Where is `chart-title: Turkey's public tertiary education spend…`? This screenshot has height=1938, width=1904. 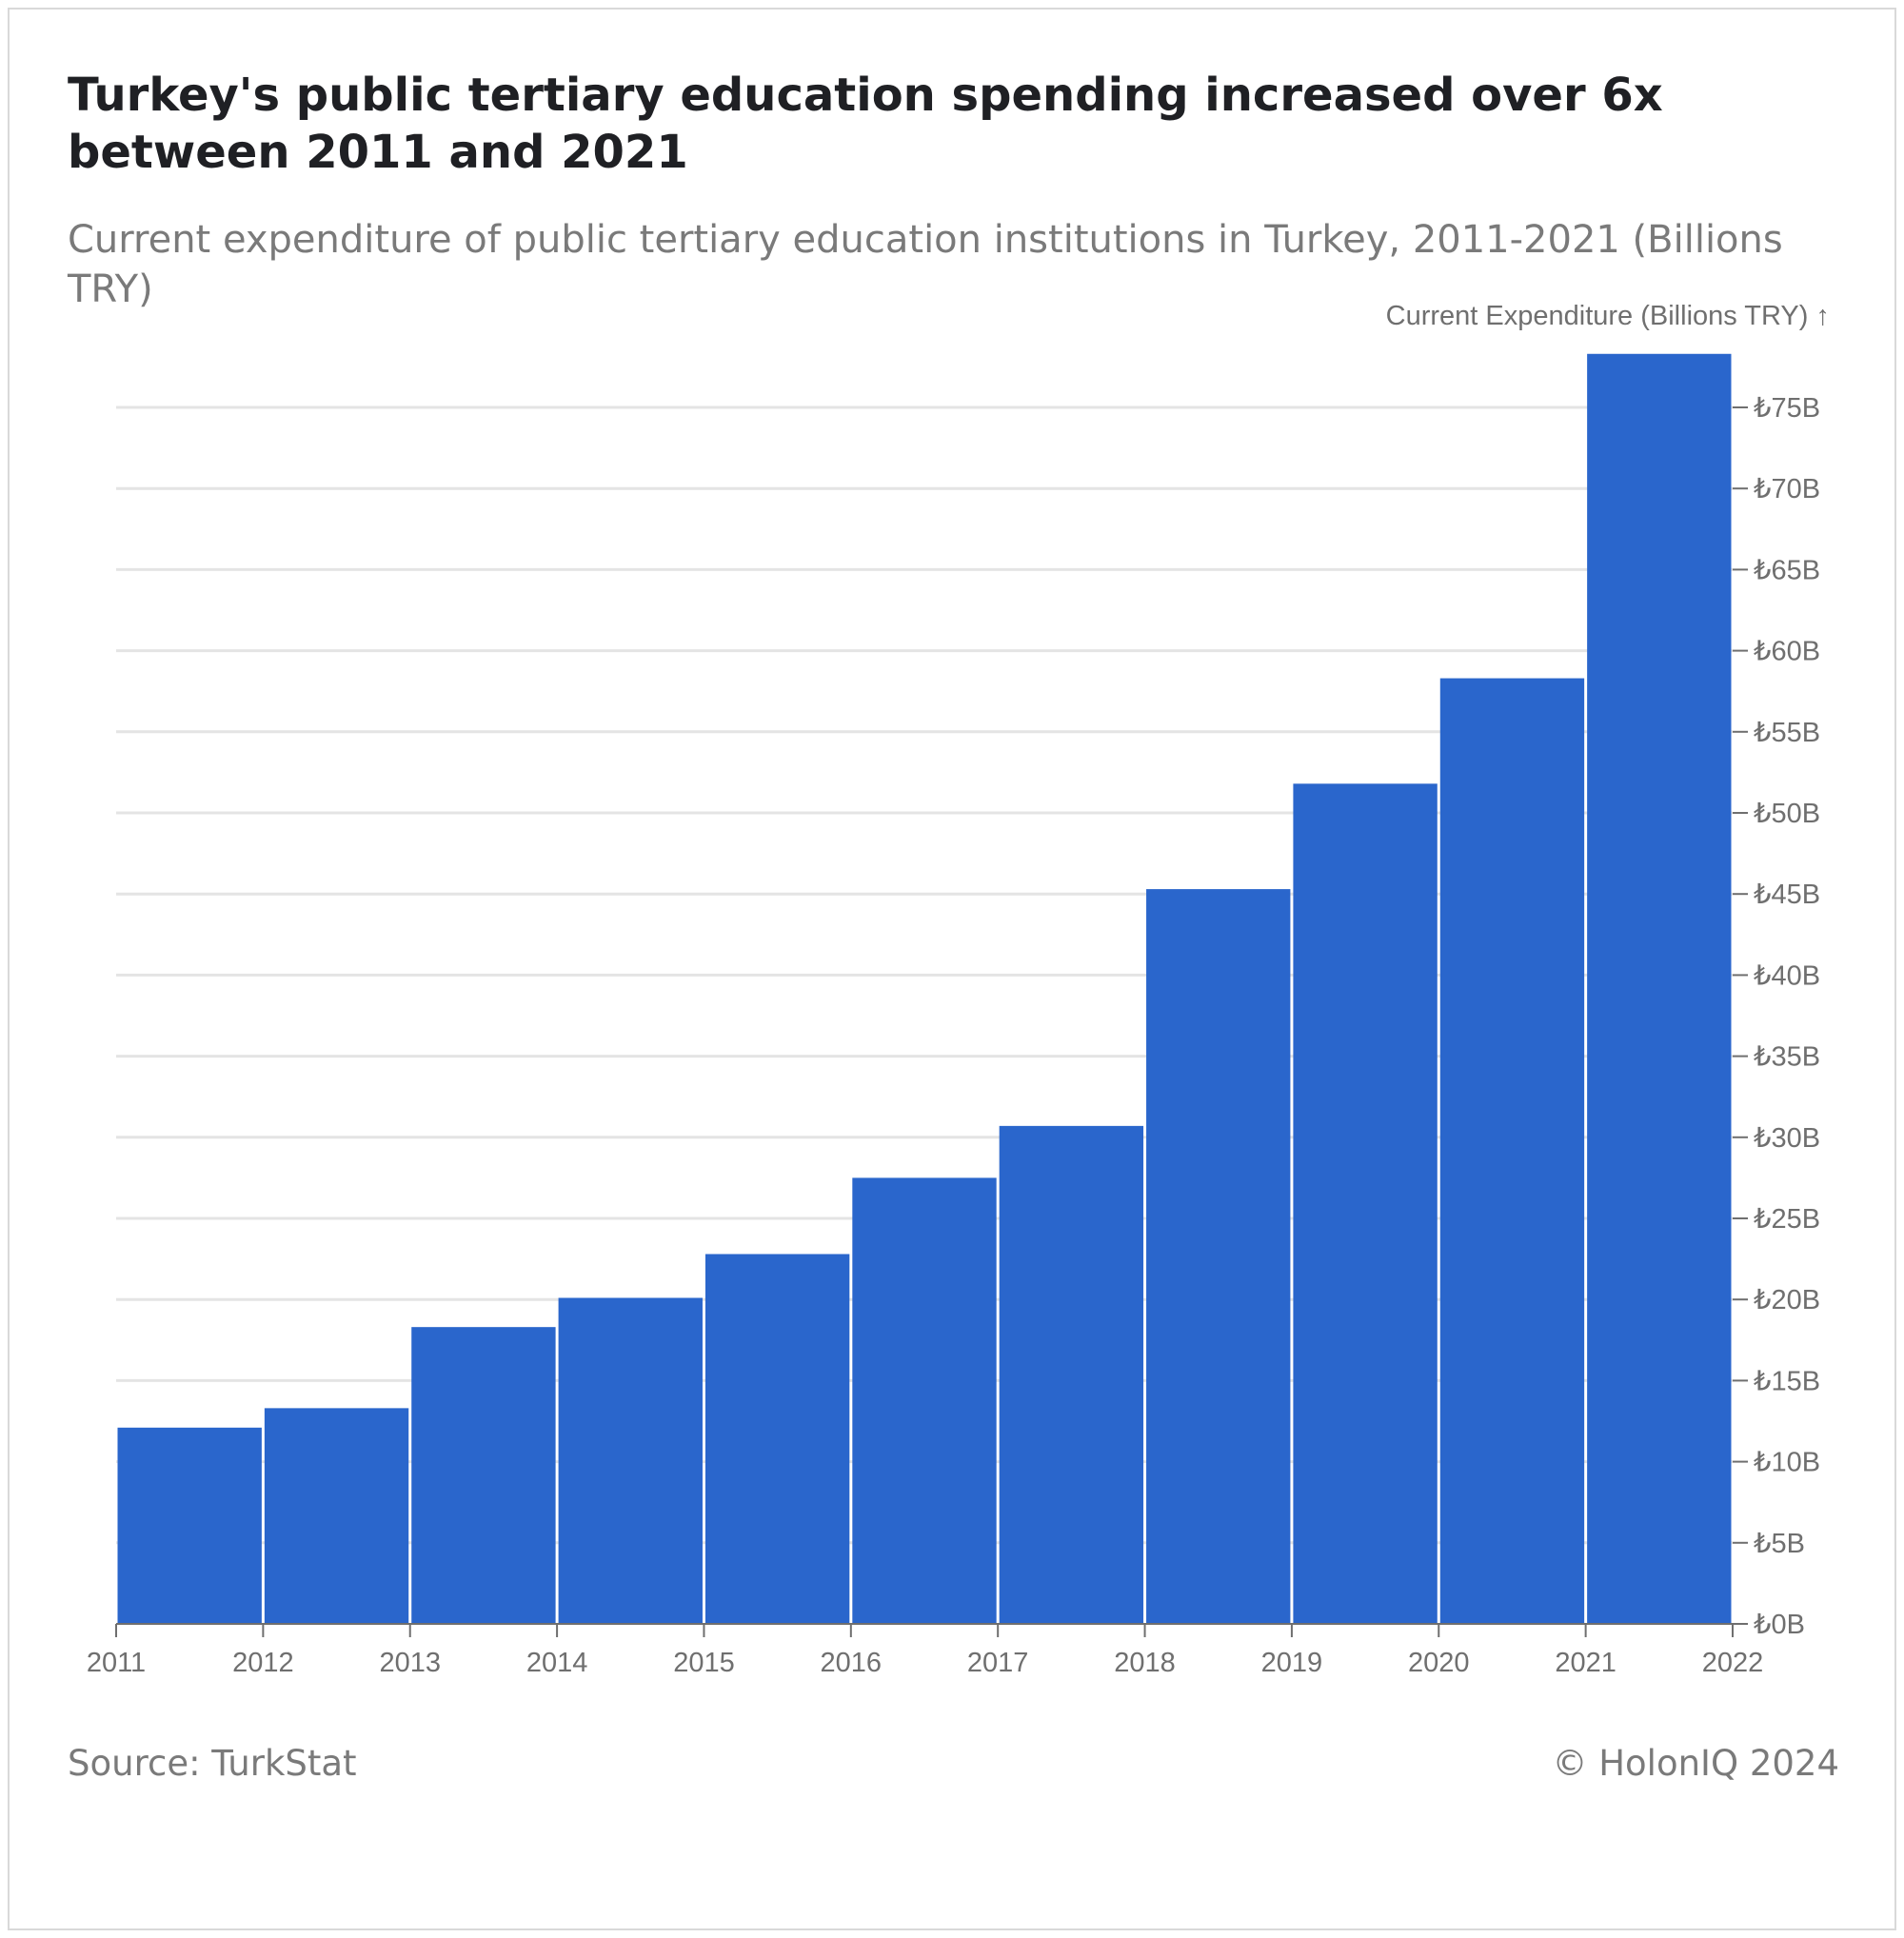
chart-title: Turkey's public tertiary education spend… is located at coordinates (865, 124).